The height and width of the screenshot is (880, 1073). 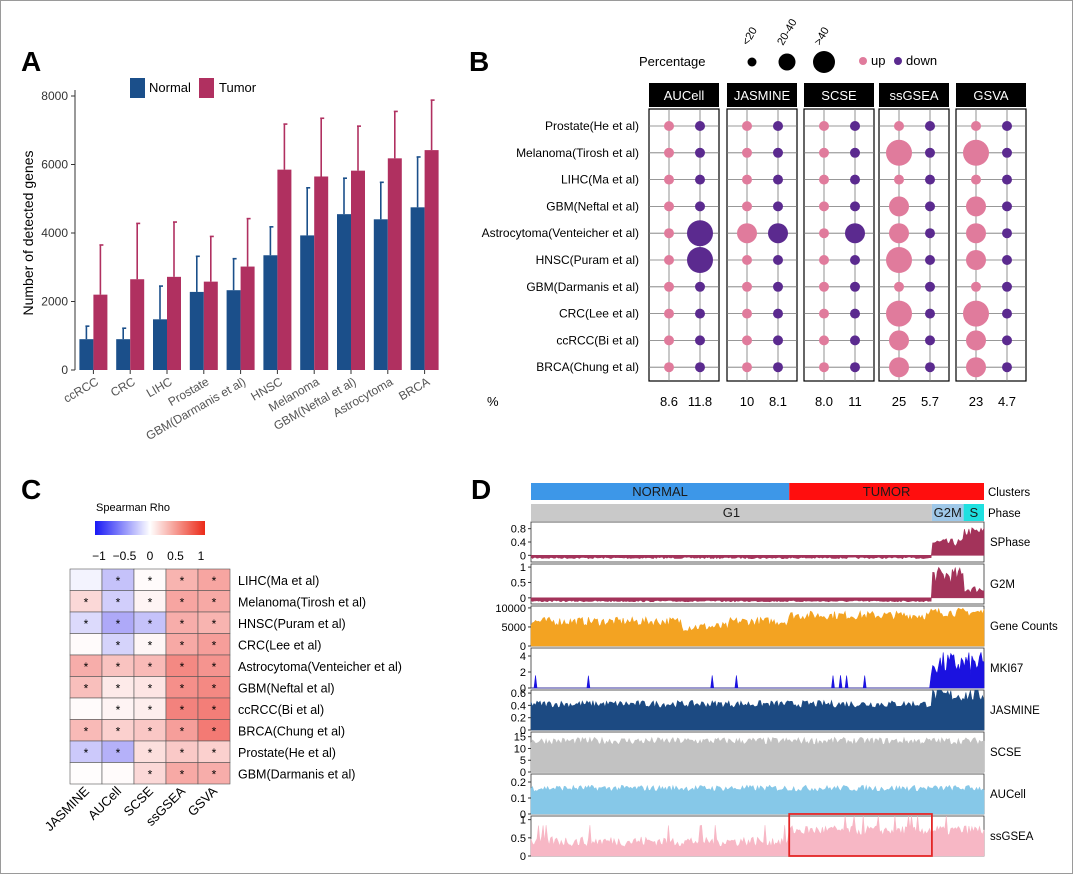 What do you see at coordinates (31, 61) in the screenshot?
I see `panel-label-a: A` at bounding box center [31, 61].